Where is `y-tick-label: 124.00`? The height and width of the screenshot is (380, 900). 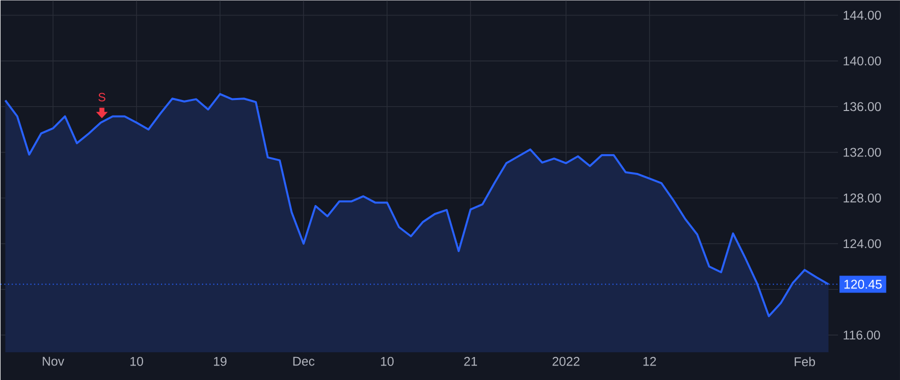
y-tick-label: 124.00 is located at coordinates (862, 243).